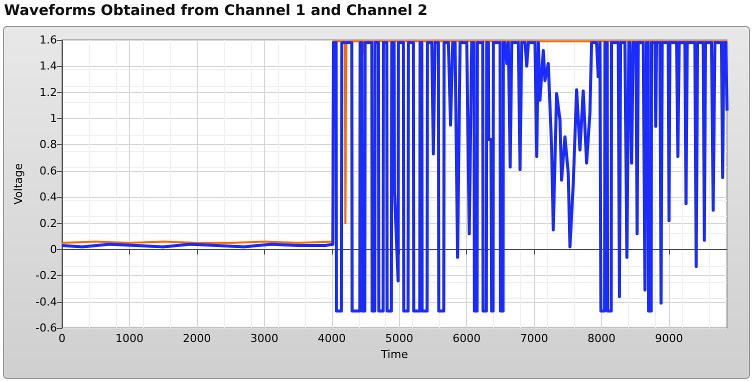 This screenshot has width=754, height=381. Describe the element at coordinates (53, 119) in the screenshot. I see `y-tick-label: 1` at that location.